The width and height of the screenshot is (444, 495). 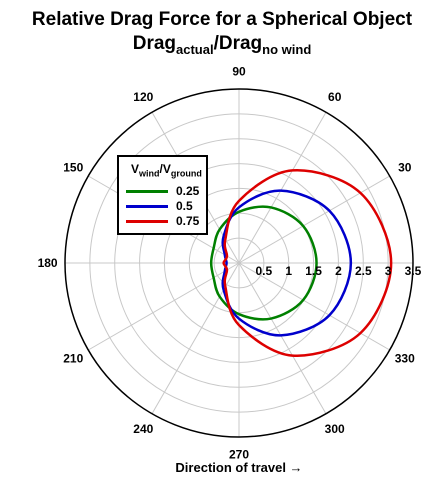 I want to click on chart-subtitle: Dragactual/Dragno wind, so click(x=222, y=45).